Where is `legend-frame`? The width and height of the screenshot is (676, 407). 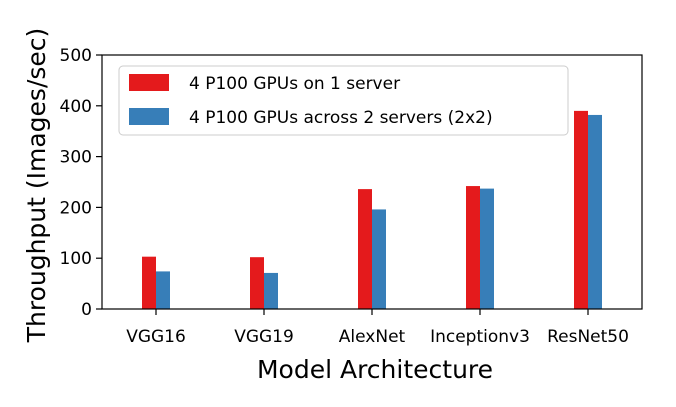 legend-frame is located at coordinates (343, 100).